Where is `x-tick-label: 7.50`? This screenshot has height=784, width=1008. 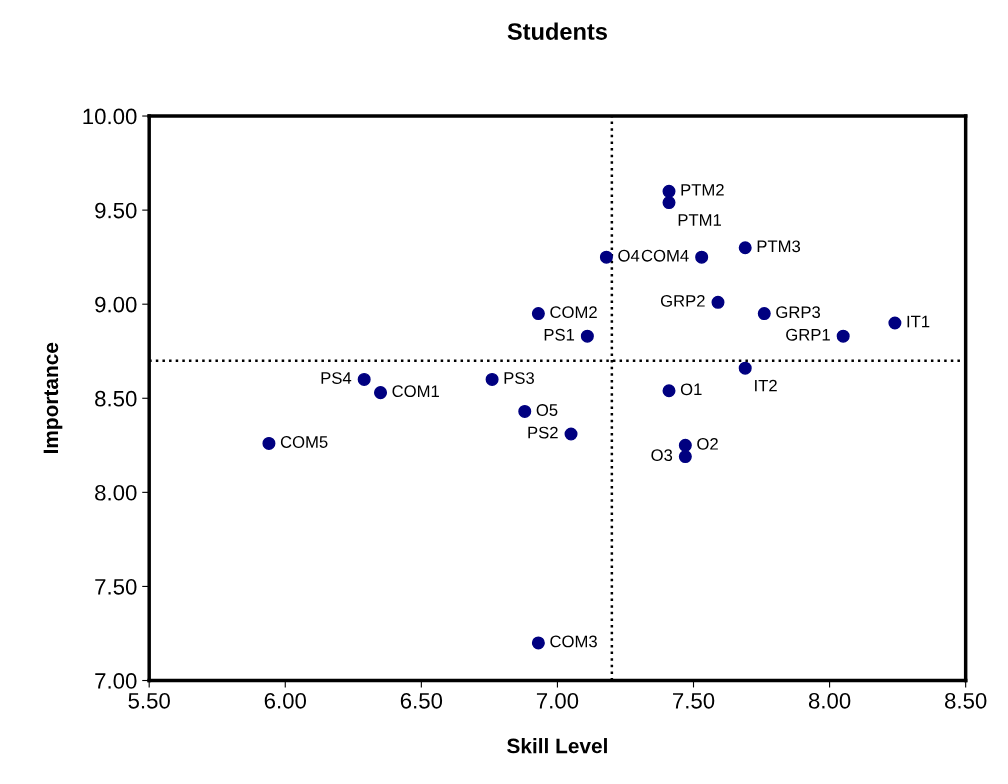 x-tick-label: 7.50 is located at coordinates (694, 700).